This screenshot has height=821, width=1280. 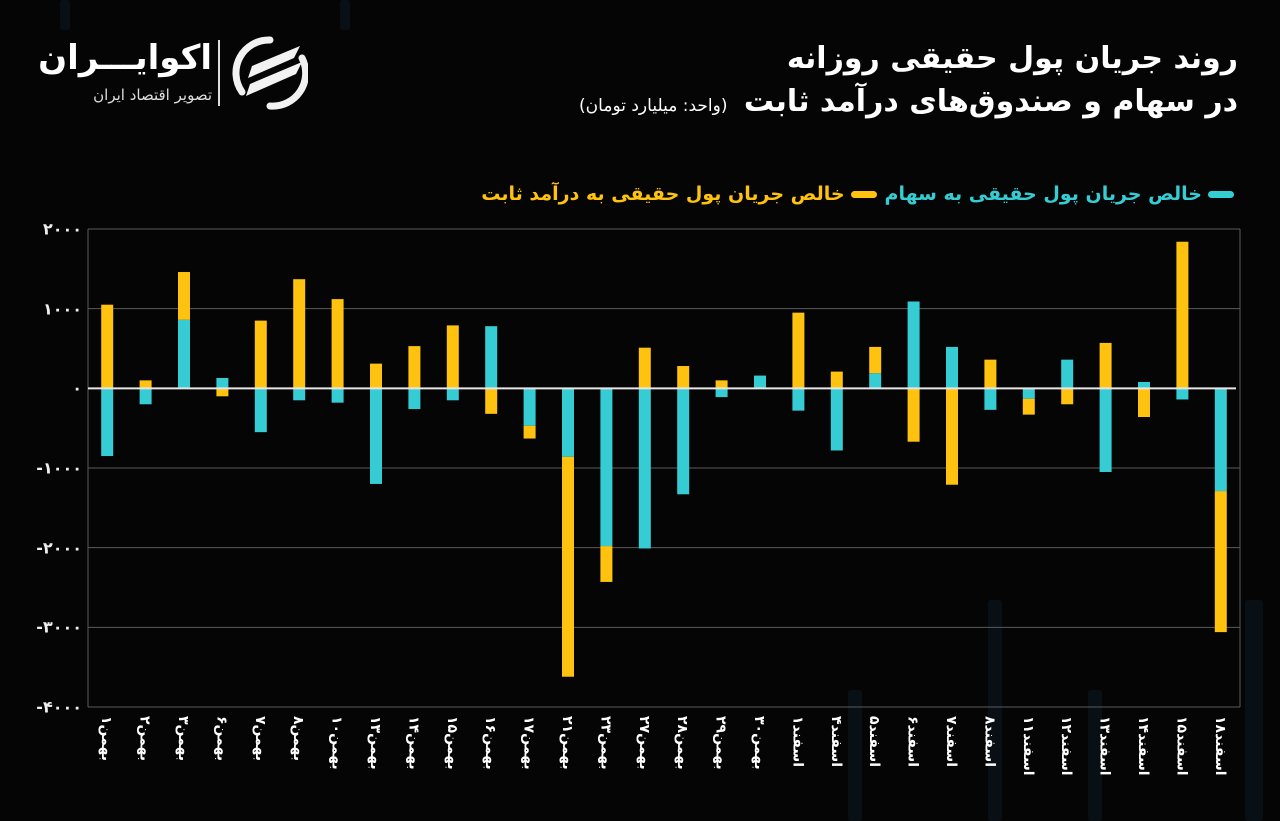 I want to click on x-tick-label: بهمن۸, so click(x=298, y=739).